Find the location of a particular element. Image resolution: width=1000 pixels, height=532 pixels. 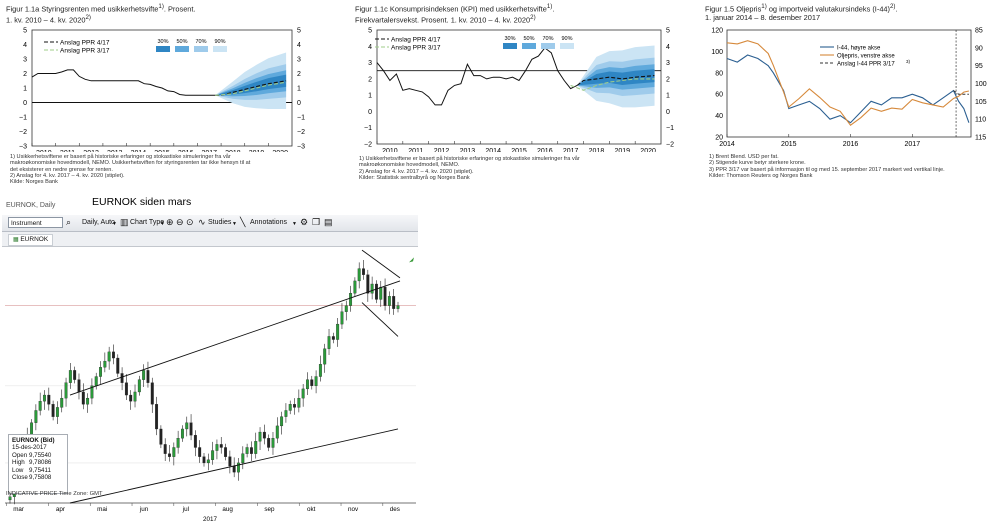

annotations-dropdown: Annotations is located at coordinates (268, 222).